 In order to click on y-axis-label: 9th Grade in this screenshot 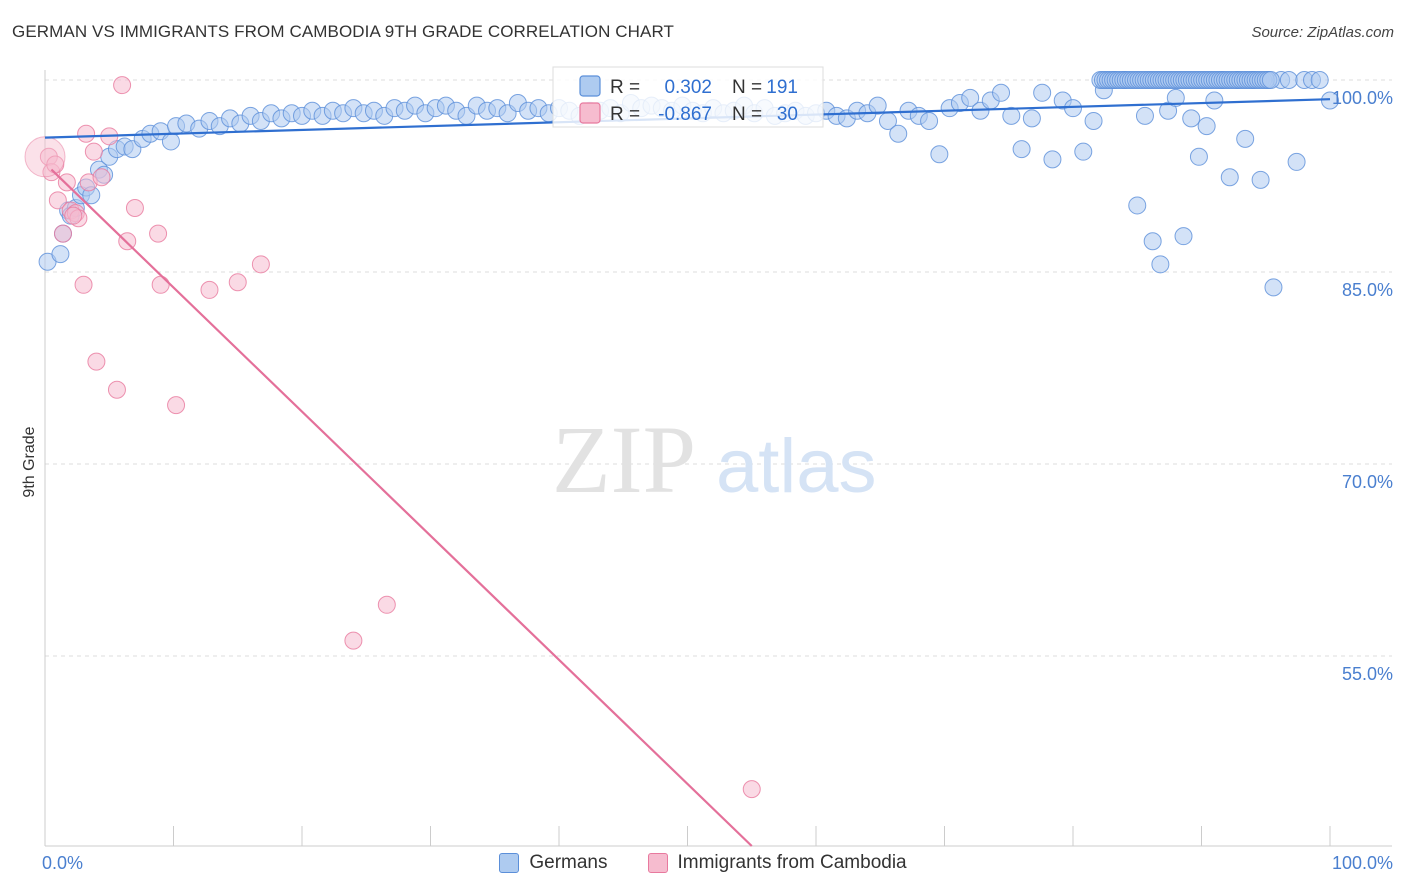, I will do `click(29, 461)`.